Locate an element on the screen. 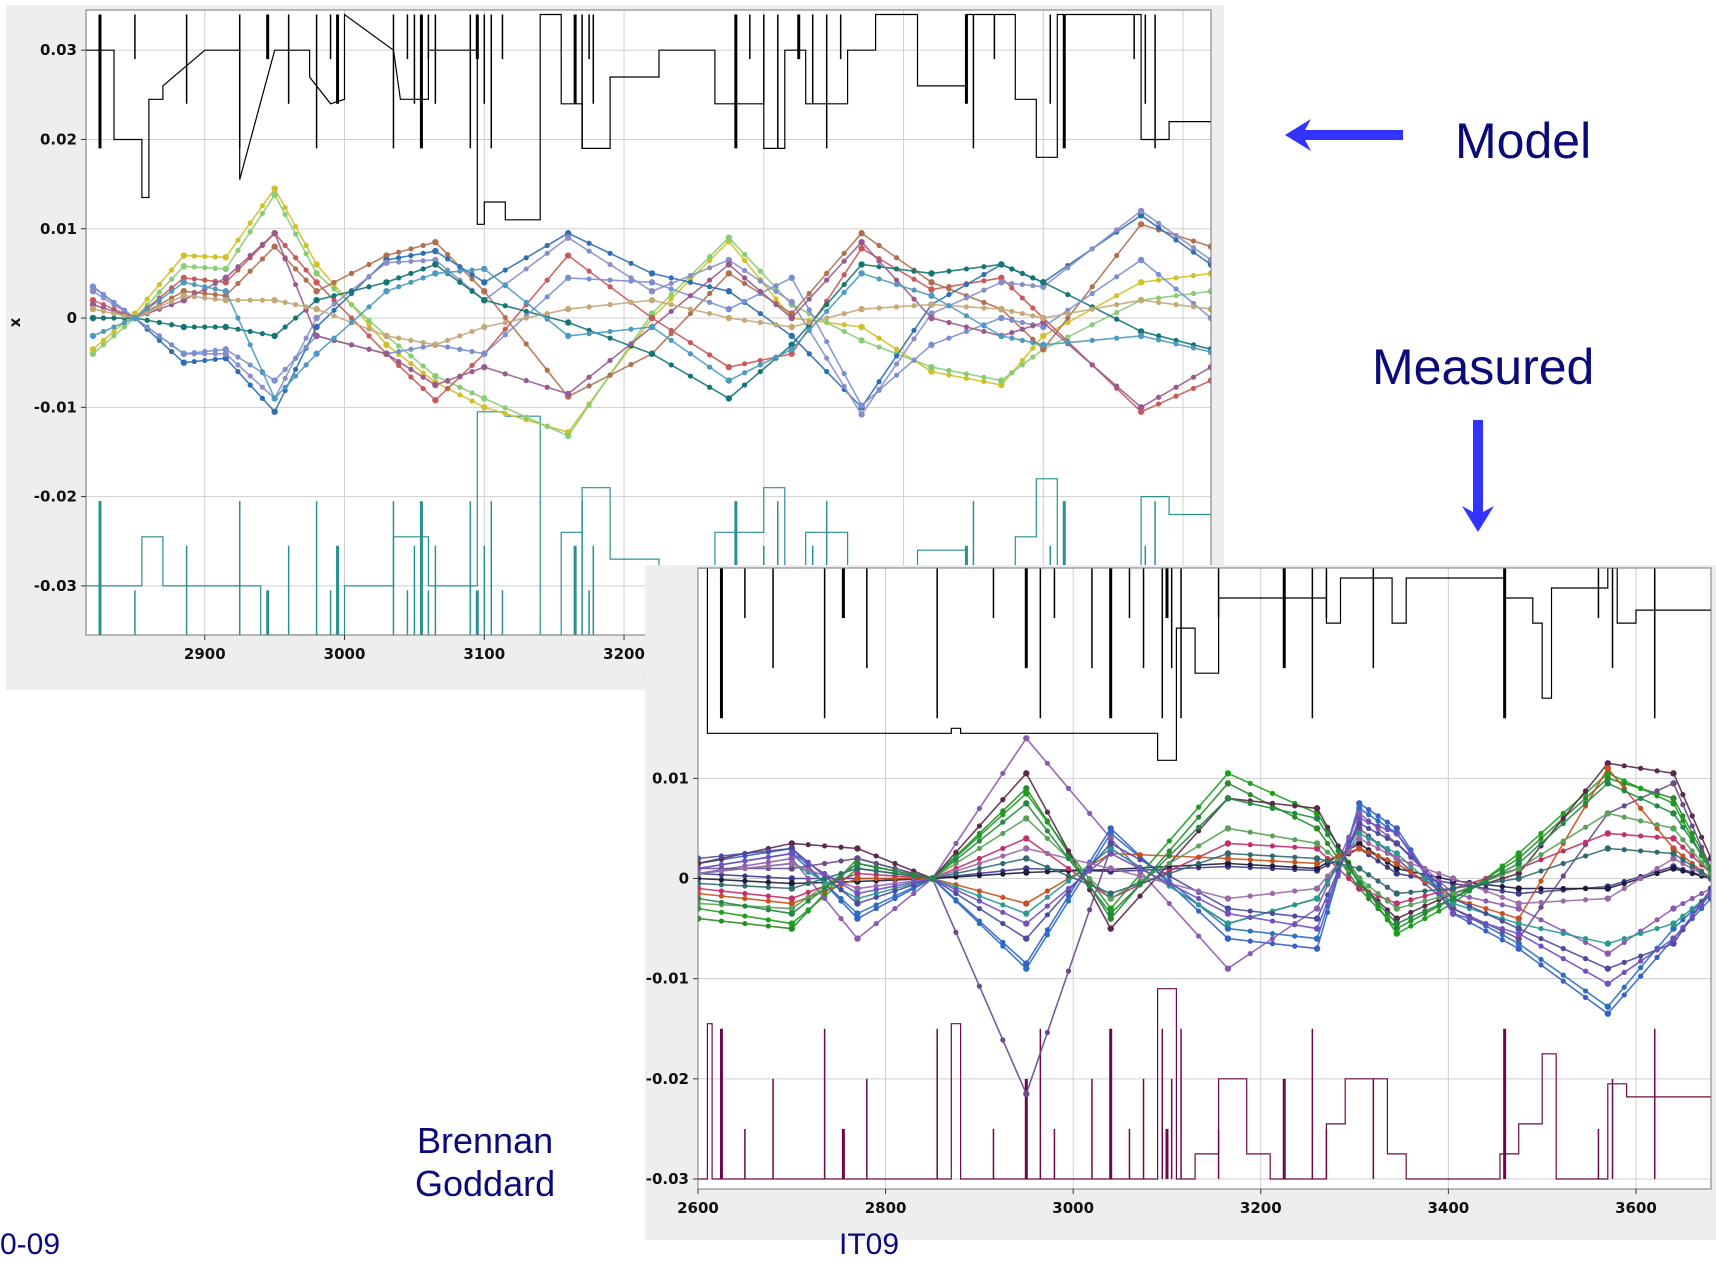 The width and height of the screenshot is (1716, 1262). measured-arrow-icon is located at coordinates (1478, 476).